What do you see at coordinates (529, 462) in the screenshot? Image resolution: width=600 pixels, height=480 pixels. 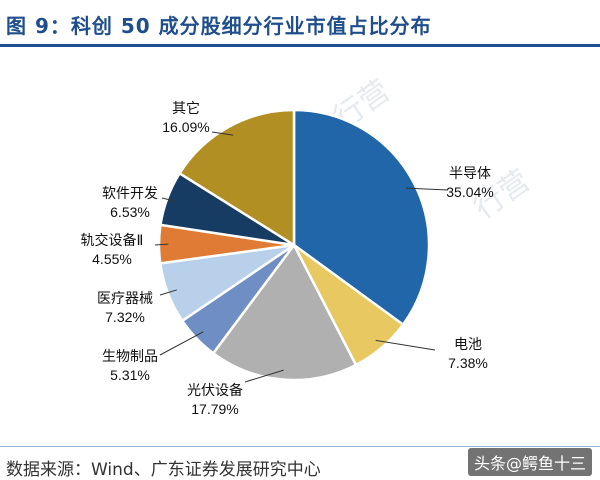 I see `watermark-badge: 头条@鳄鱼十三` at bounding box center [529, 462].